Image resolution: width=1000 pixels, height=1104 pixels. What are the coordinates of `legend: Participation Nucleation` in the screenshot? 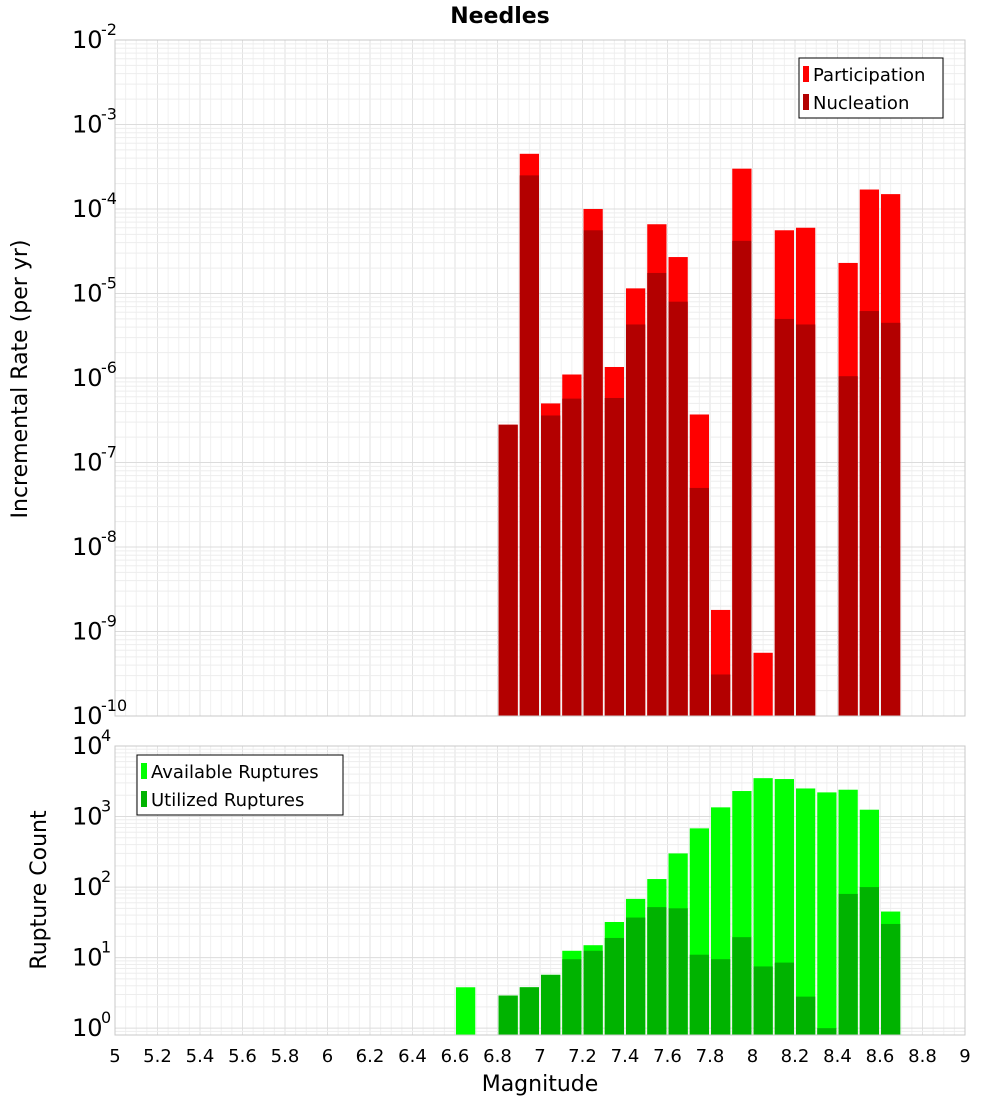 It's located at (871, 88).